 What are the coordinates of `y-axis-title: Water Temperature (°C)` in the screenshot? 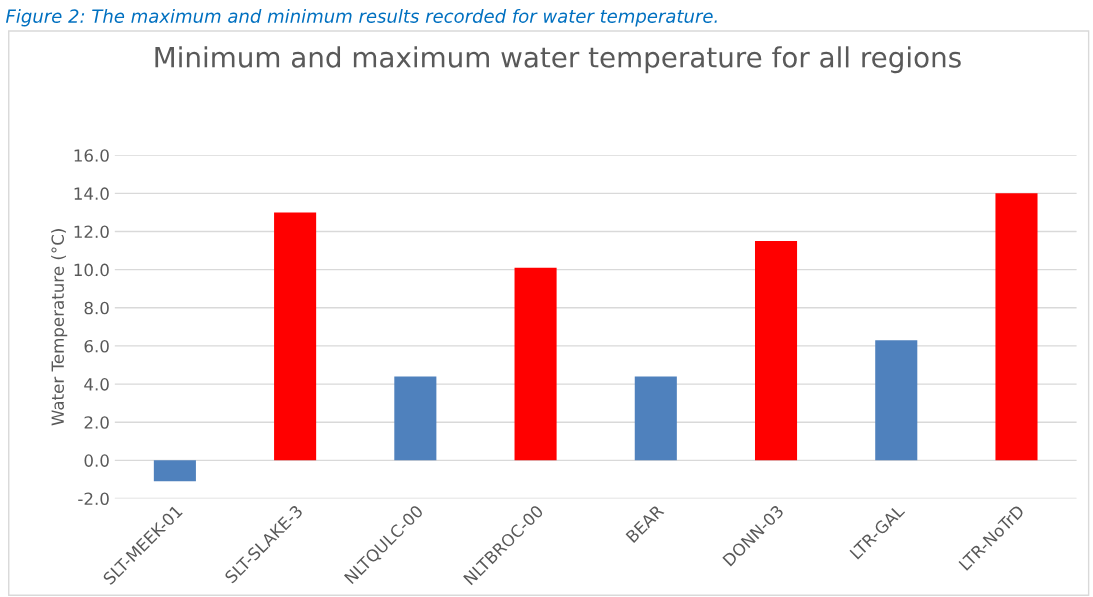 It's located at (59, 327).